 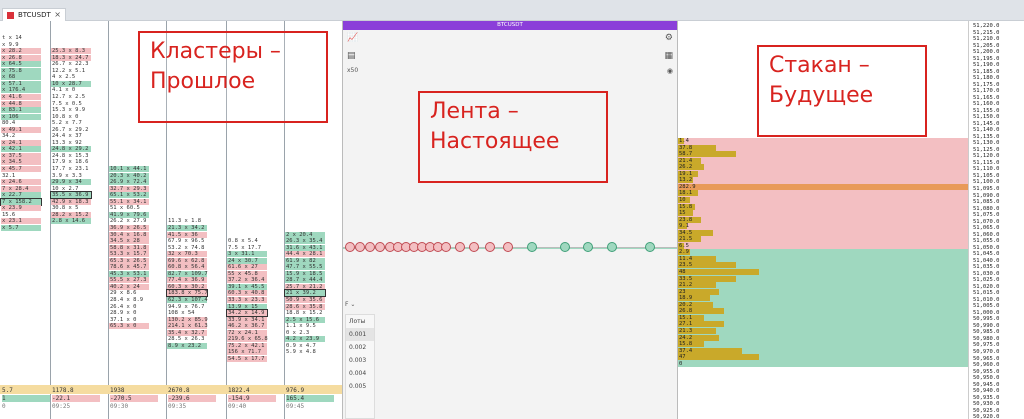 I want to click on cluster-cell: 18.8 x 15.2, so click(x=304, y=313).